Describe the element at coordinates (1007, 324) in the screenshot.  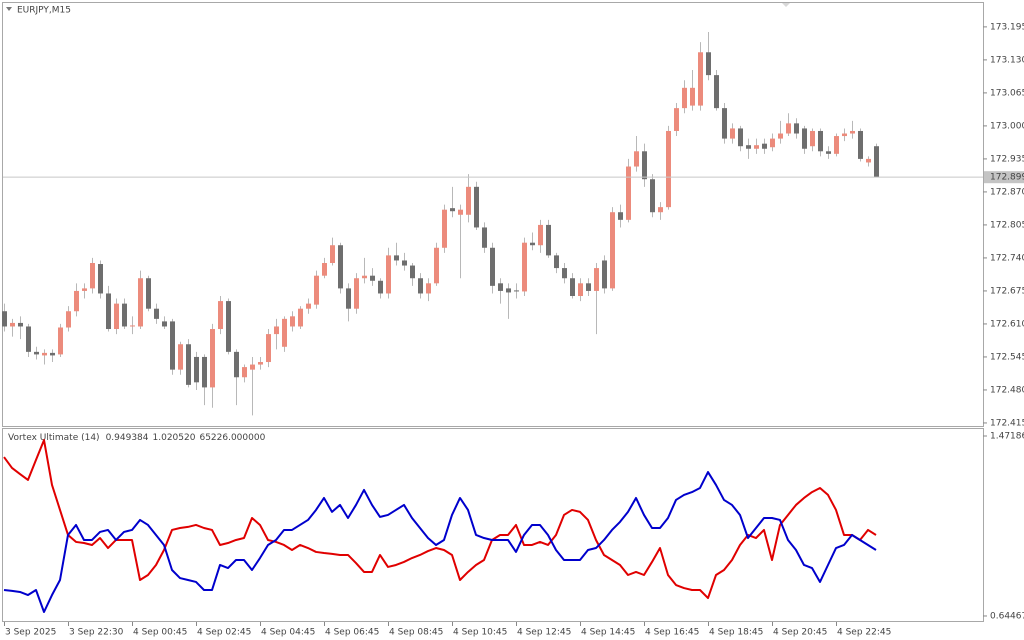
I see `y-tick-label: 172.610` at that location.